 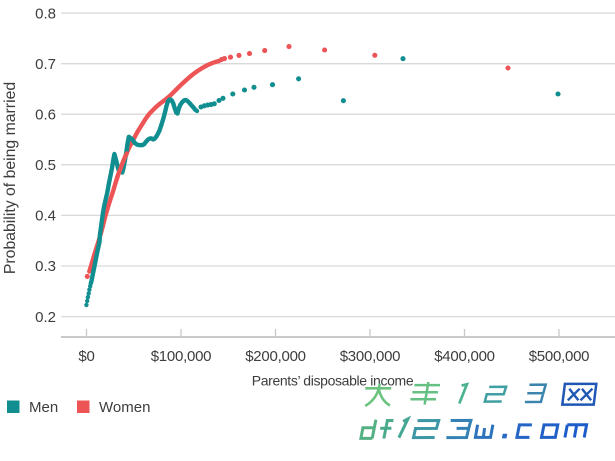 What do you see at coordinates (124, 407) in the screenshot?
I see `svg-text: Women` at bounding box center [124, 407].